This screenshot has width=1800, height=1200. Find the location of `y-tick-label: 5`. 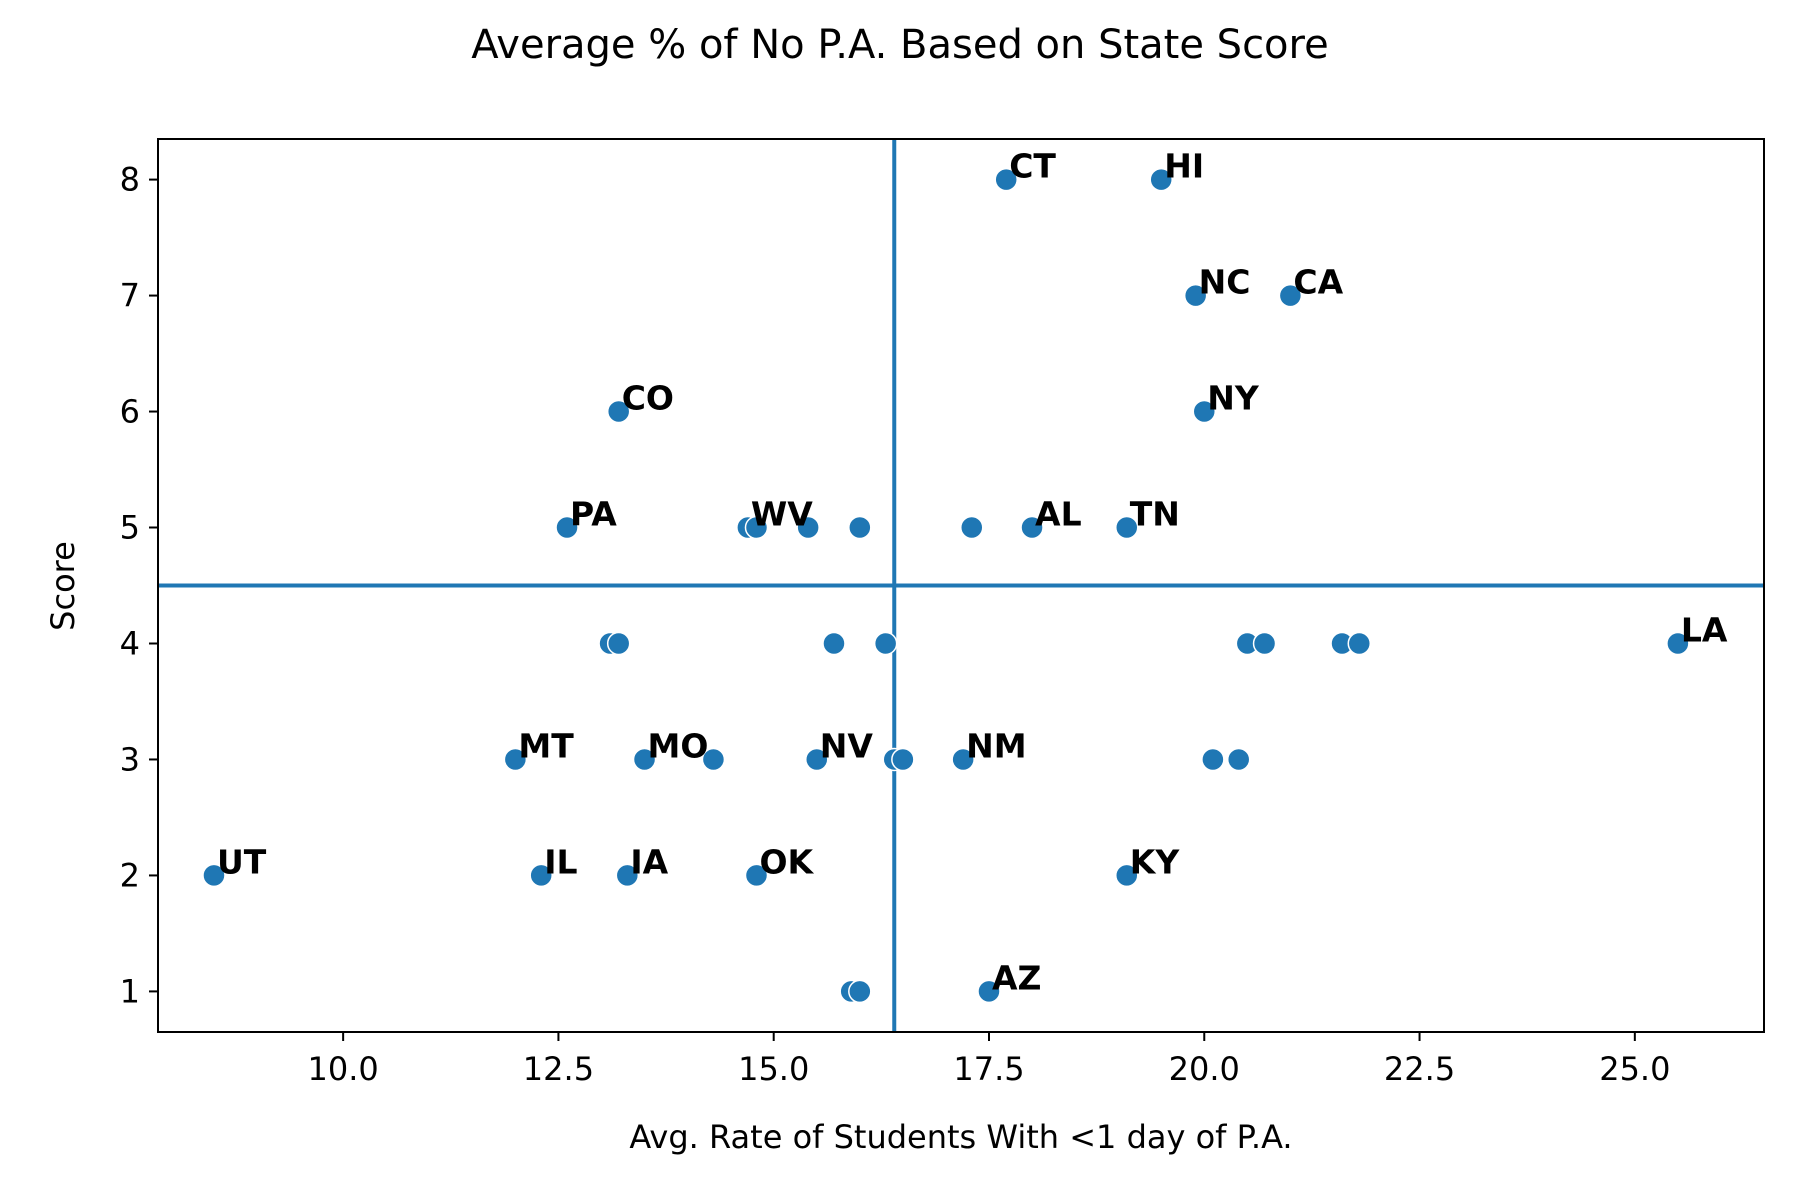

y-tick-label: 5 is located at coordinates (130, 528).